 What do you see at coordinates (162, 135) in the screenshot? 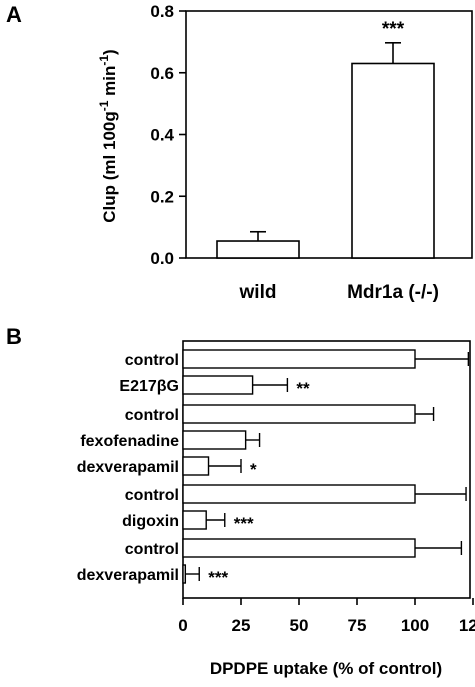
I see `y-tick-label: 0.4` at bounding box center [162, 135].